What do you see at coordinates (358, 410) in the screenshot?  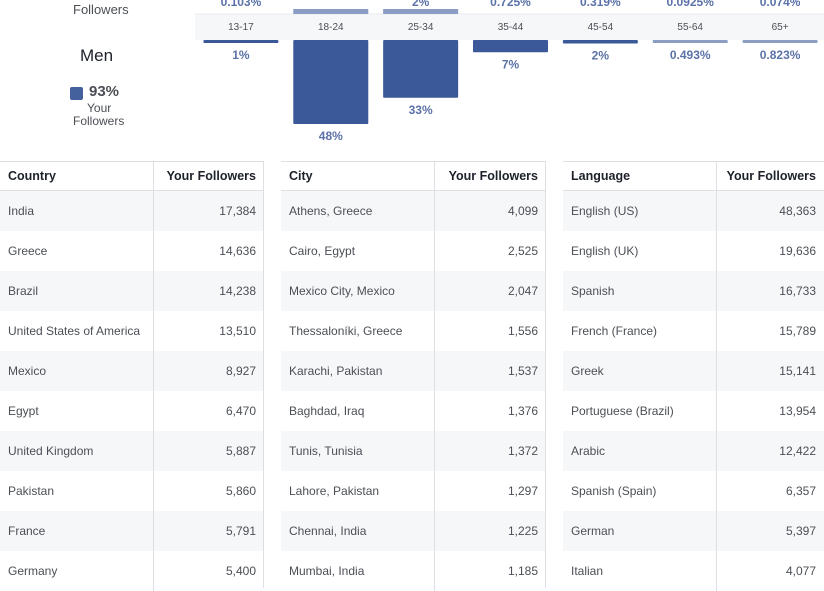 I see `city-name-cell: Baghdad, Iraq` at bounding box center [358, 410].